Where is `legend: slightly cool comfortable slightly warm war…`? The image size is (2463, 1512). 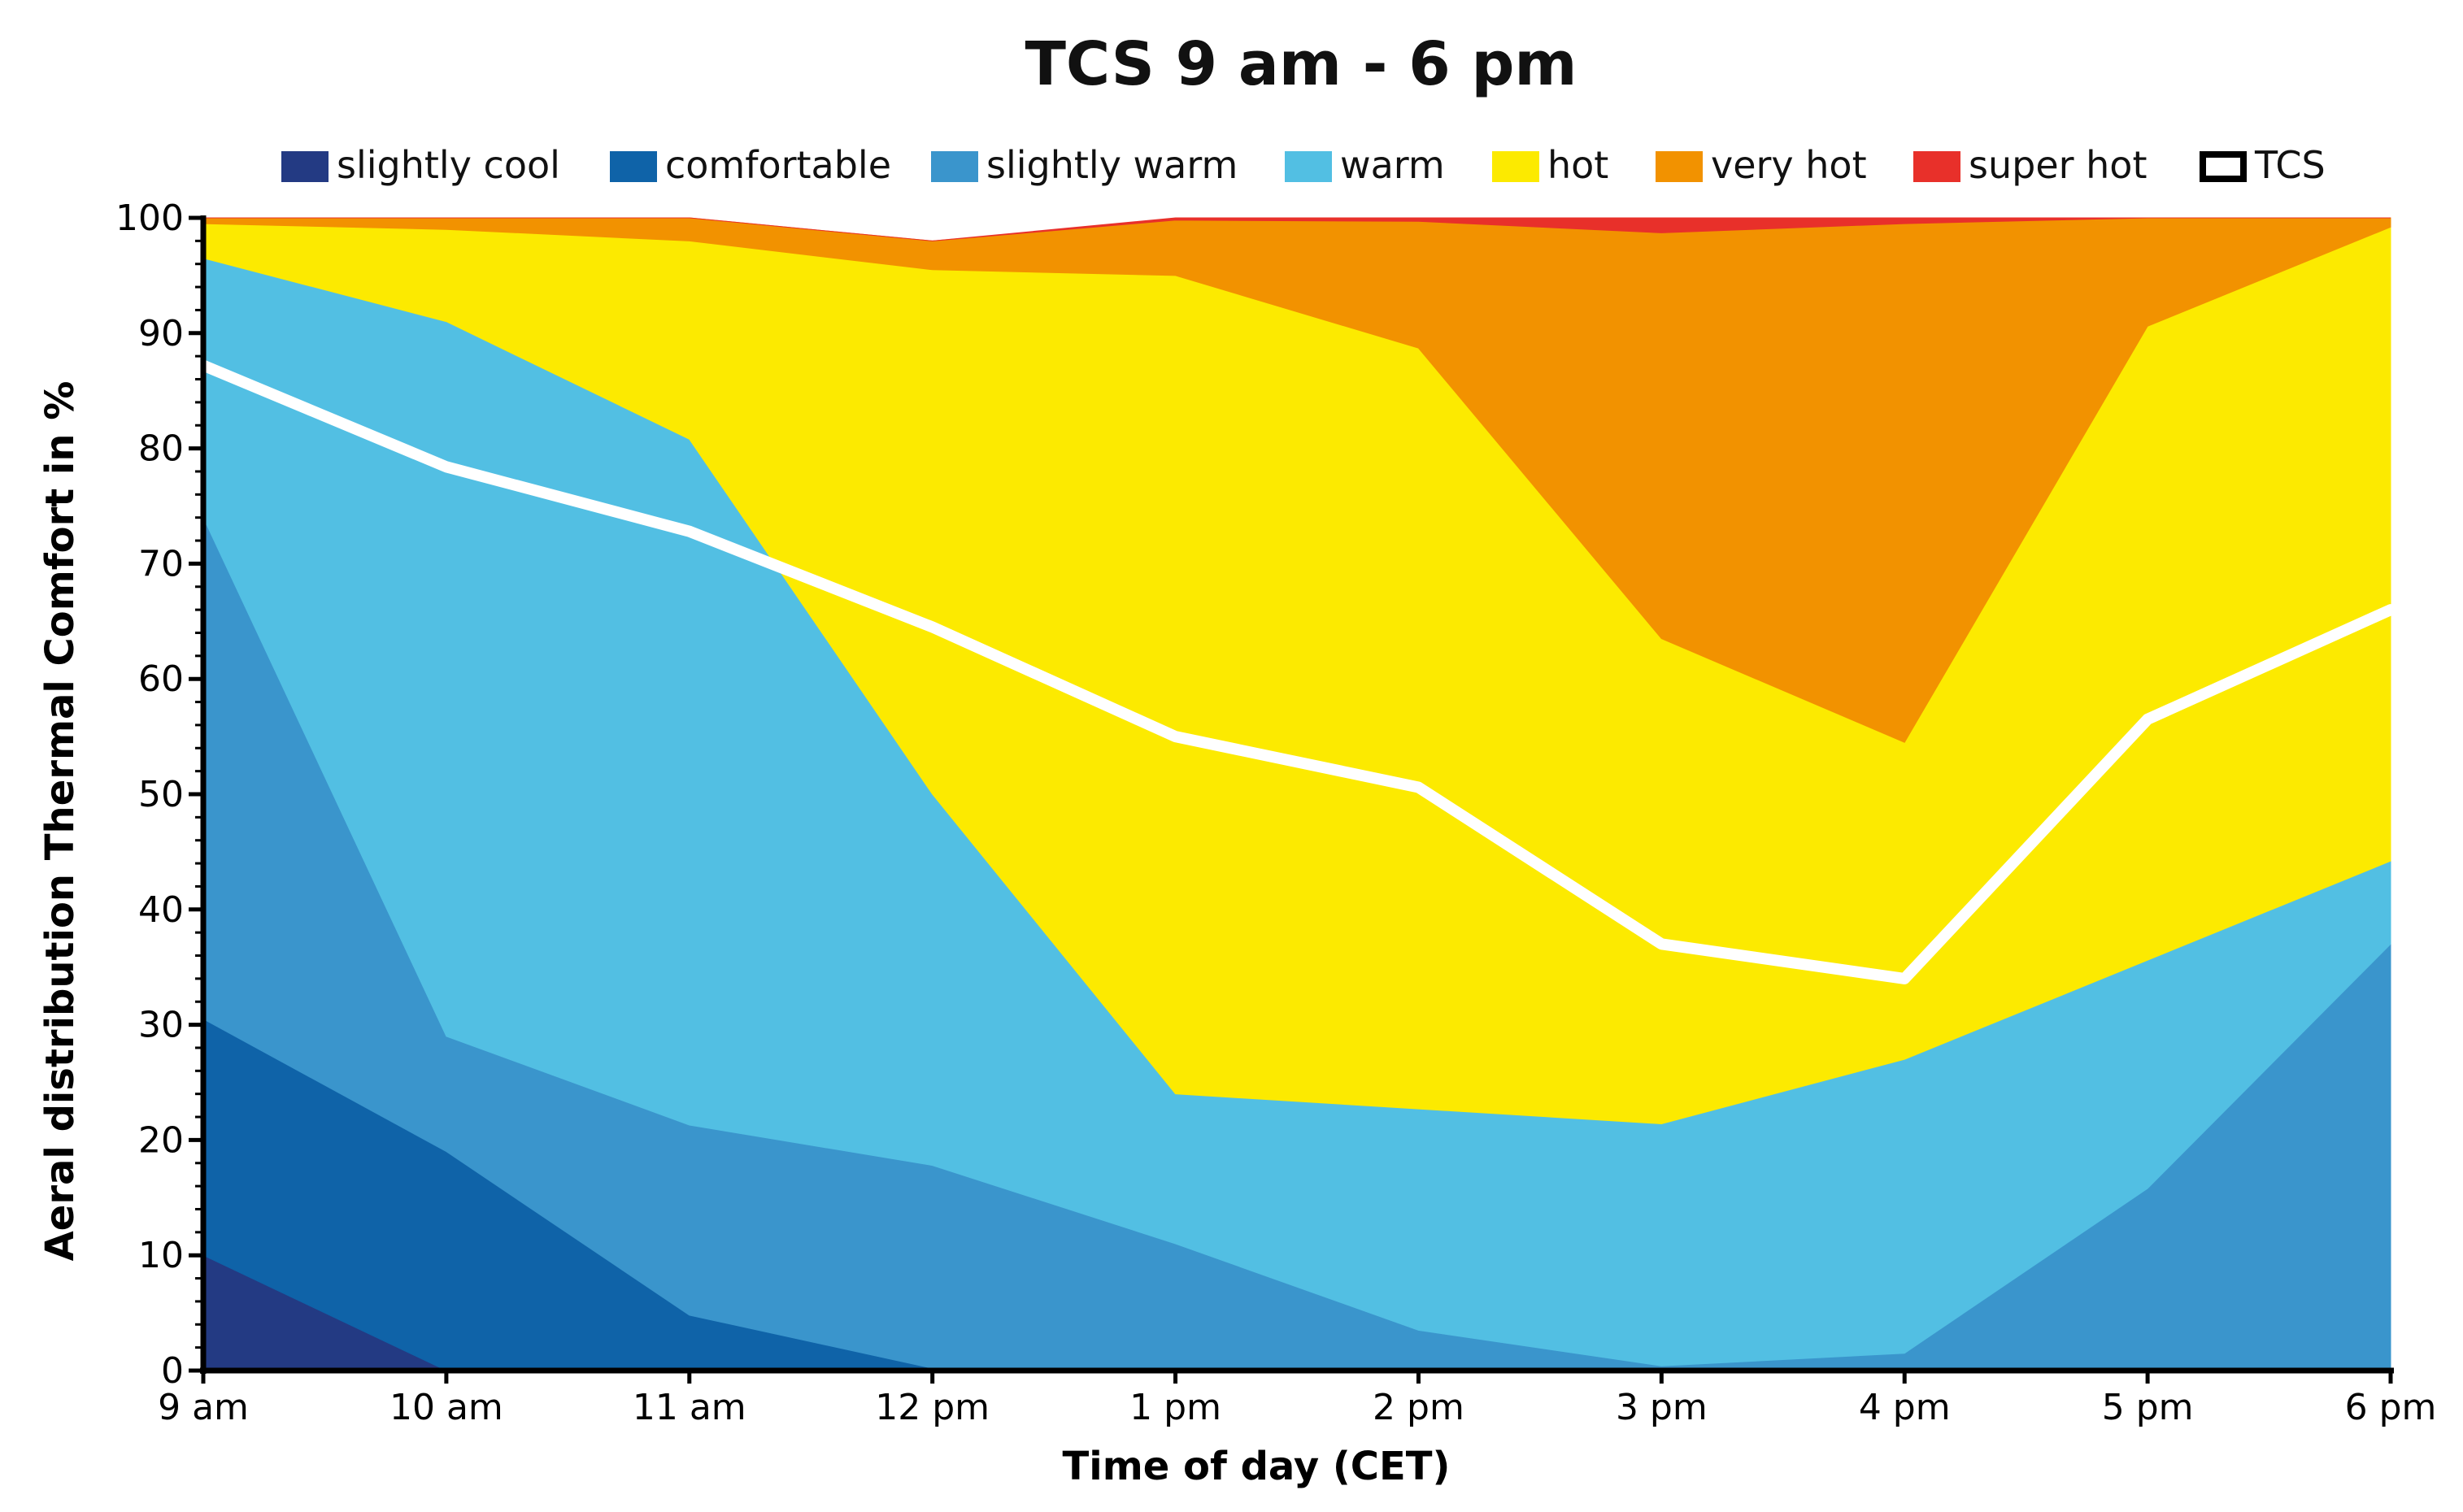
legend: slightly cool comfortable slightly warm war… is located at coordinates (1303, 165).